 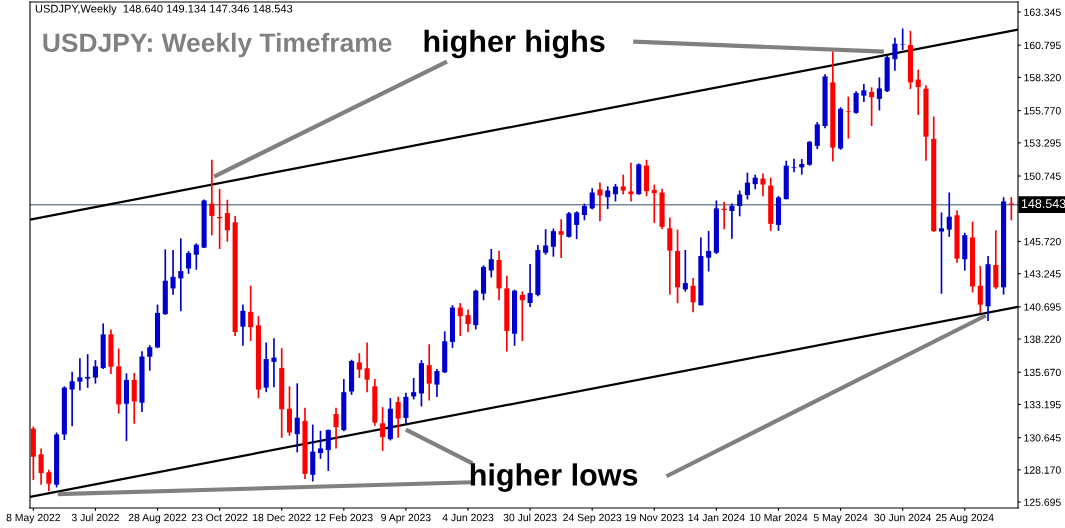 I want to click on x-tick-label: 8 May 2022, so click(x=33, y=518).